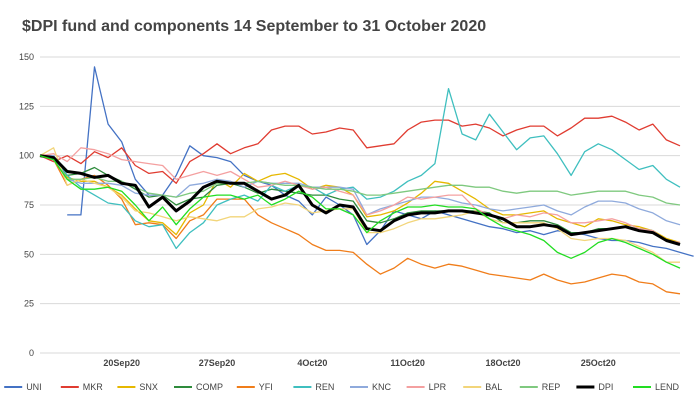 The image size is (700, 412). What do you see at coordinates (493, 387) in the screenshot?
I see `legend-label-bal: BAL` at bounding box center [493, 387].